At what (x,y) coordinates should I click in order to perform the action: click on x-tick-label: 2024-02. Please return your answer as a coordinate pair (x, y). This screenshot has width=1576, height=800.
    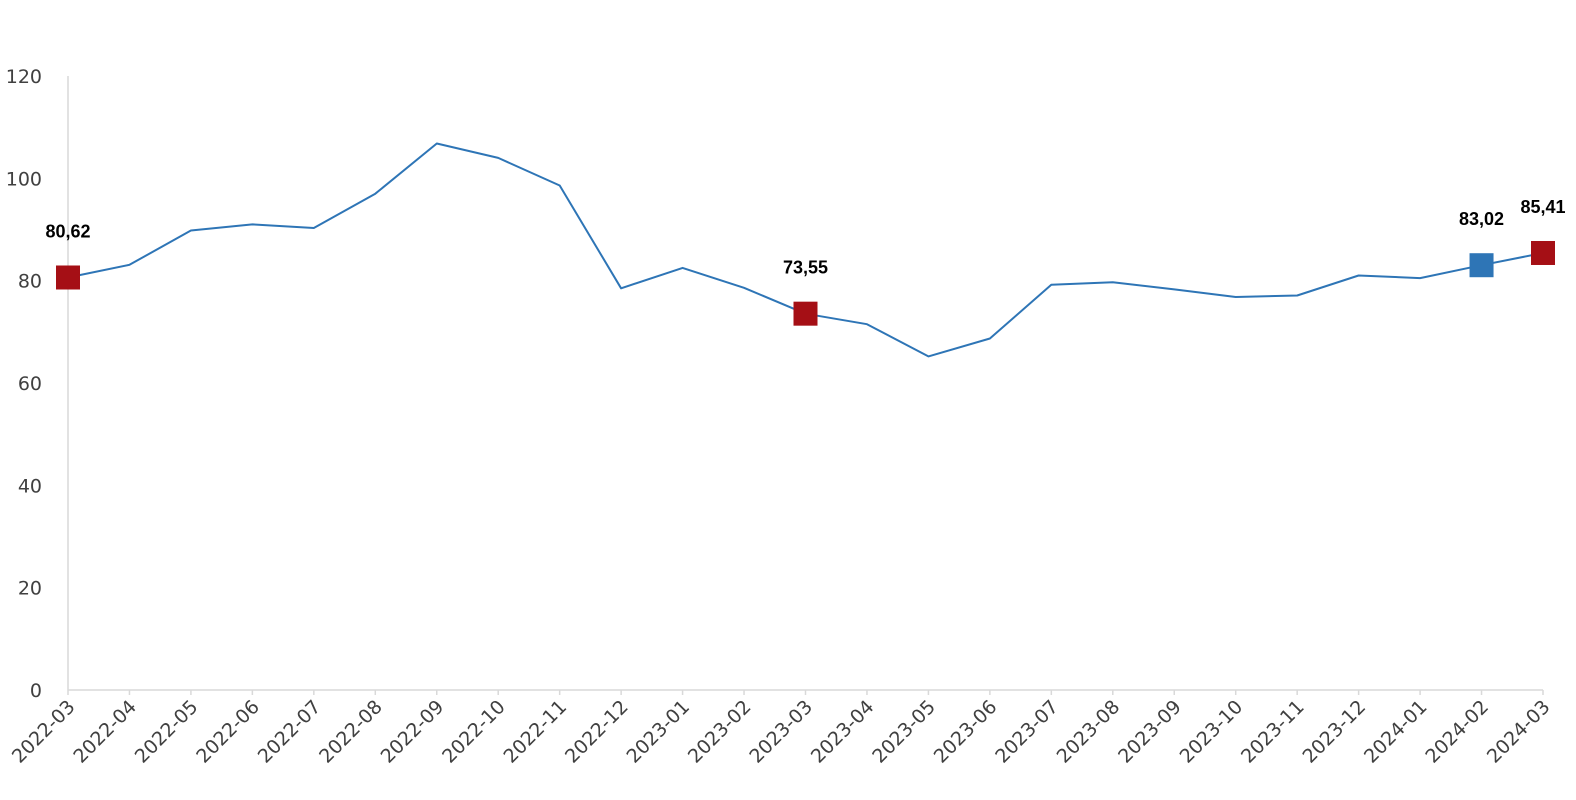
    Looking at the image, I should click on (1457, 732).